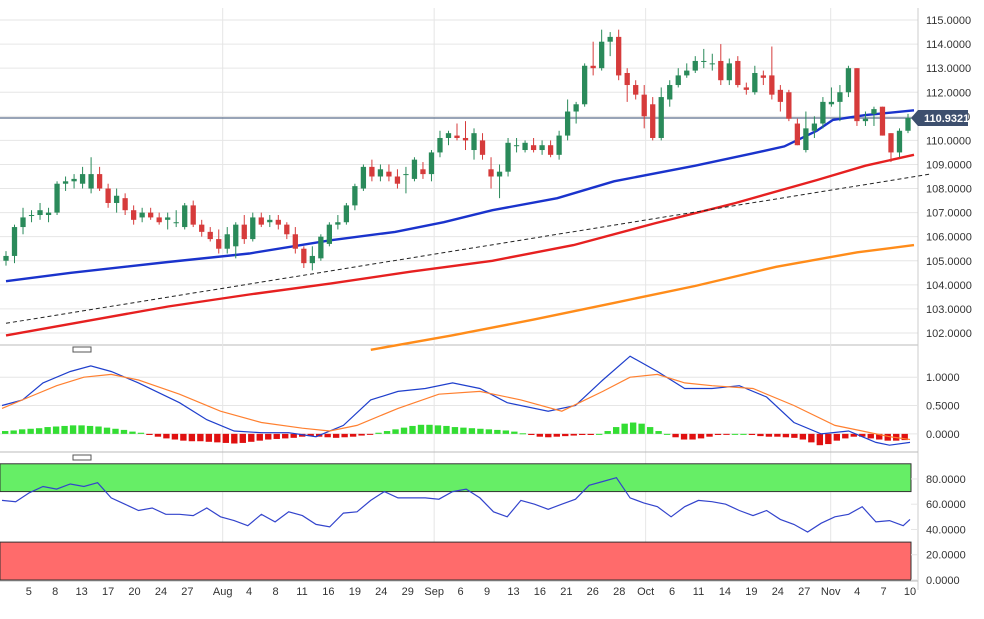  What do you see at coordinates (82, 403) in the screenshot?
I see `panel-drag-handles` at bounding box center [82, 403].